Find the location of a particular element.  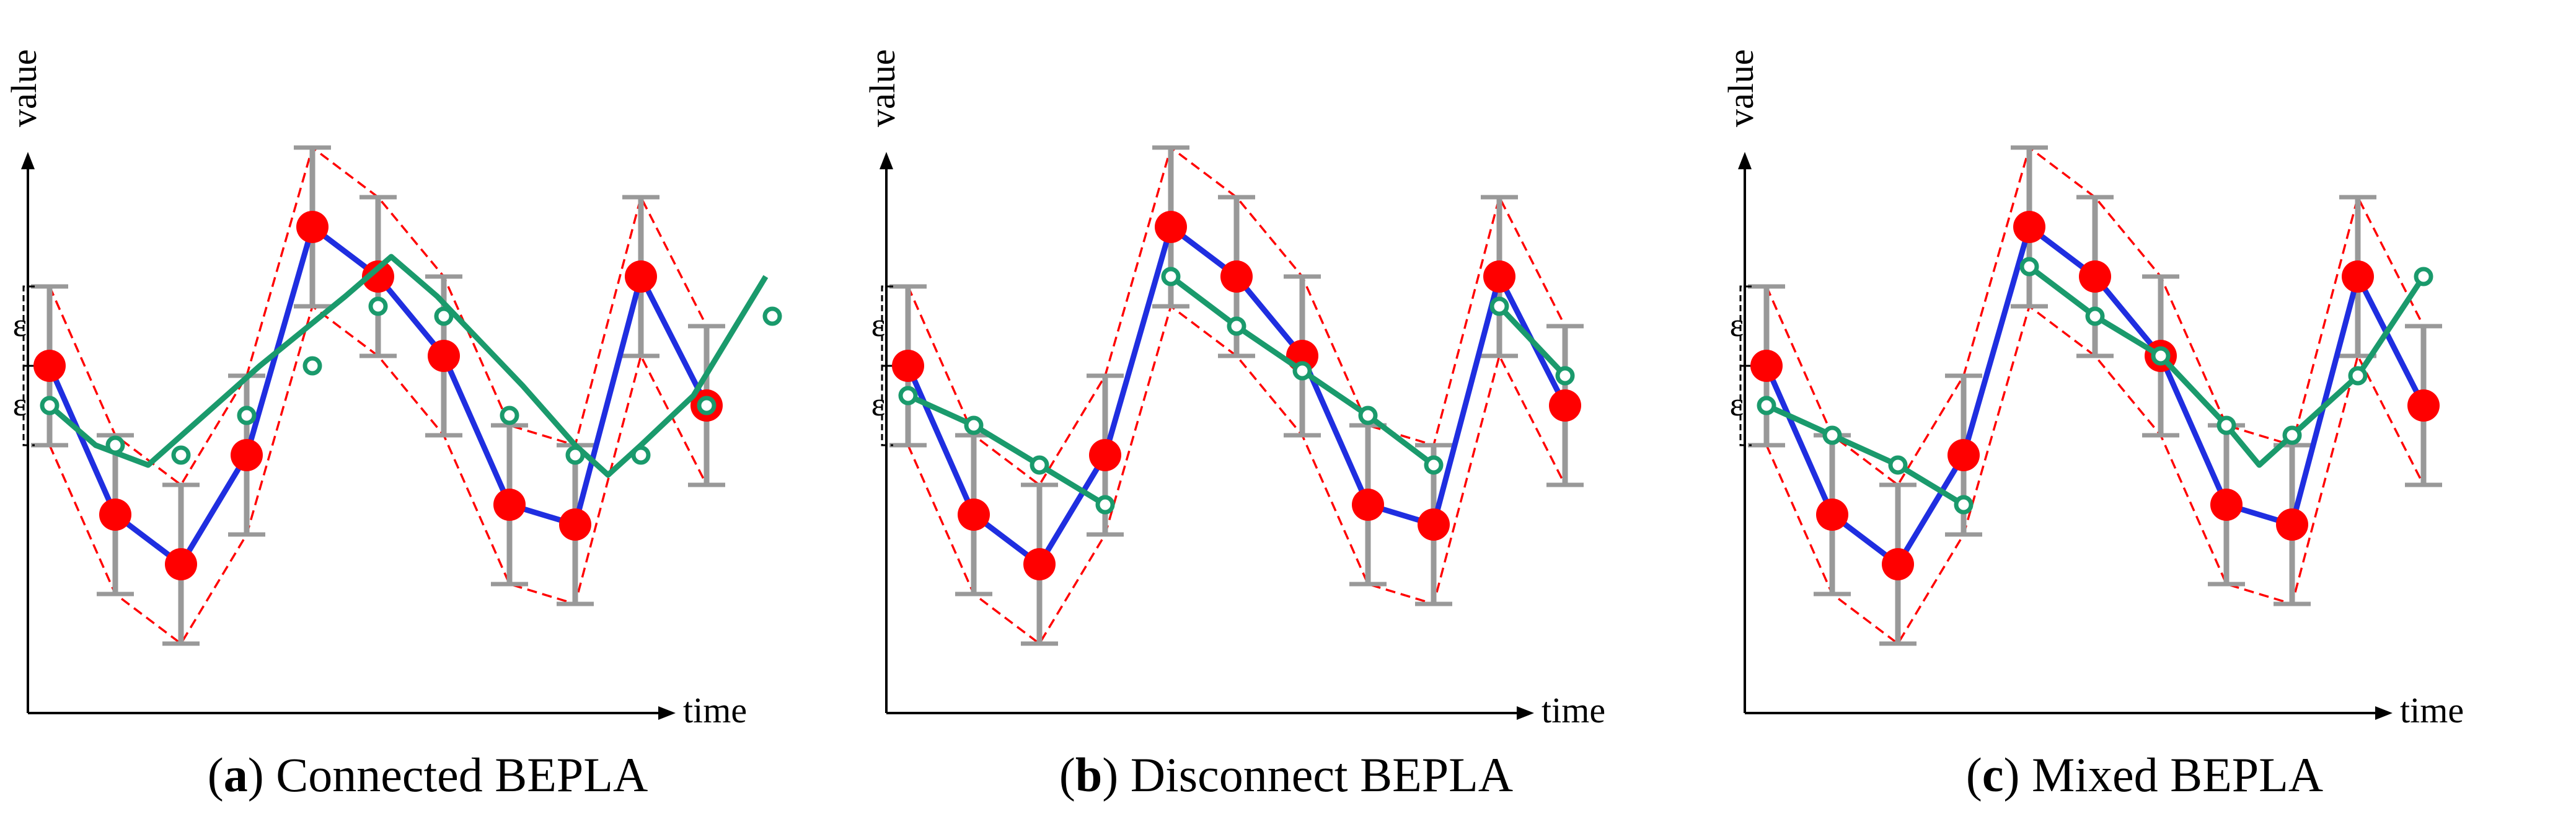

caption-b-letter: b is located at coordinates (1089, 775).